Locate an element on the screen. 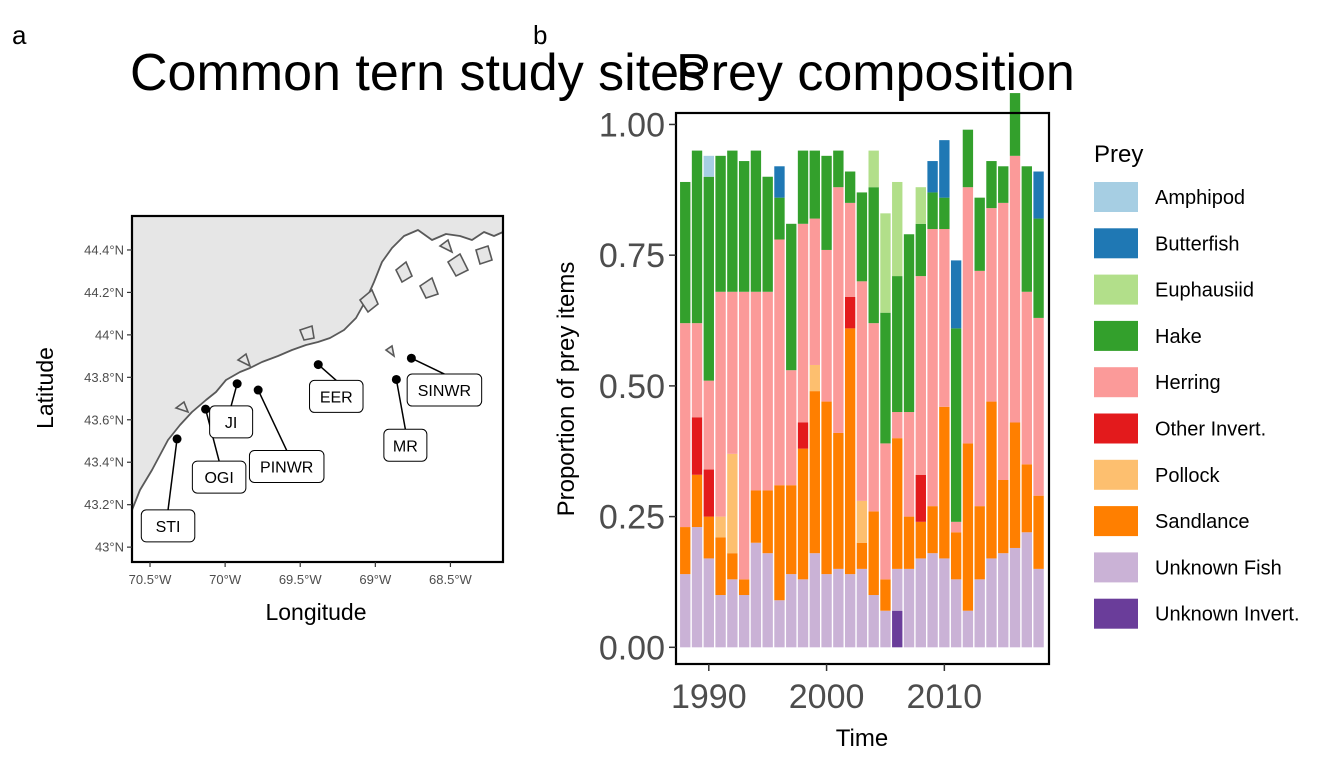 The height and width of the screenshot is (768, 1344). bar-2003-sandlance is located at coordinates (862, 555).